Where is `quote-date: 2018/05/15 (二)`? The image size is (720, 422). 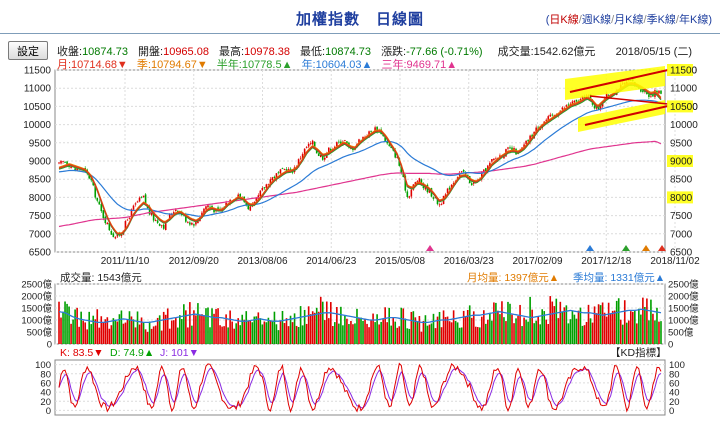
quote-date: 2018/05/15 (二) is located at coordinates (653, 52).